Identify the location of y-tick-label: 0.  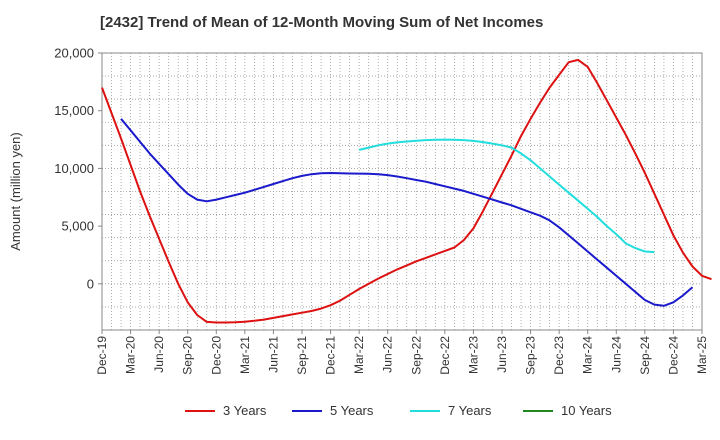
(90, 283).